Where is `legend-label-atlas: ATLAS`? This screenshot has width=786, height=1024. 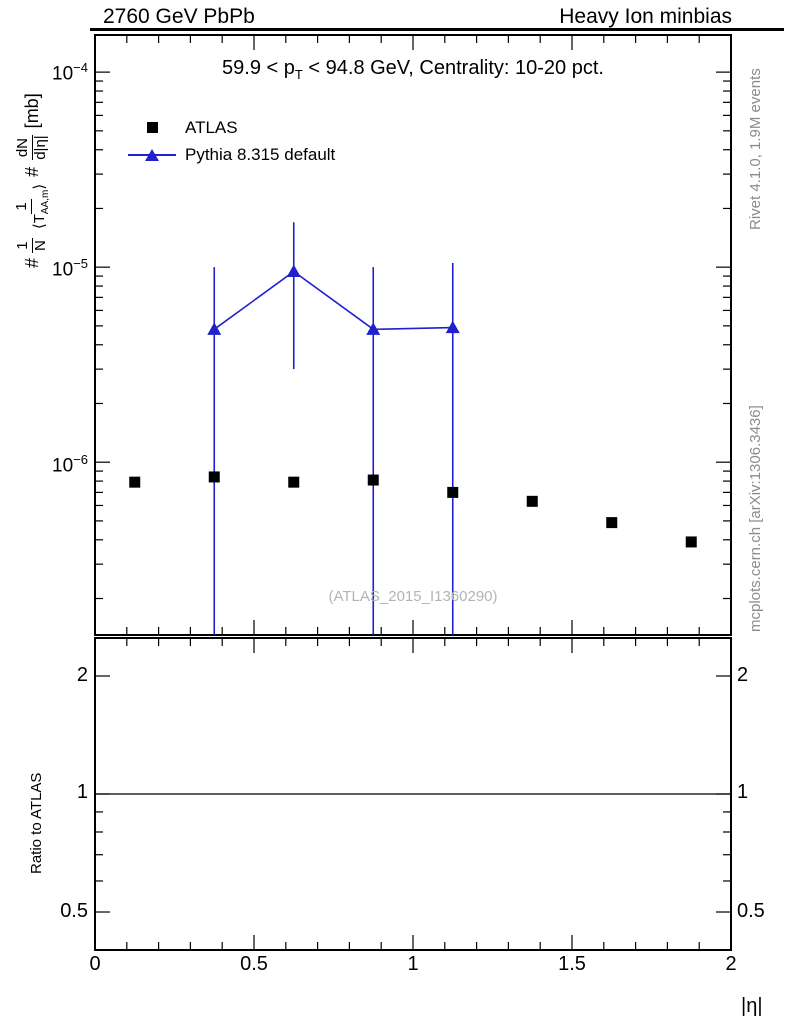 legend-label-atlas: ATLAS is located at coordinates (211, 127).